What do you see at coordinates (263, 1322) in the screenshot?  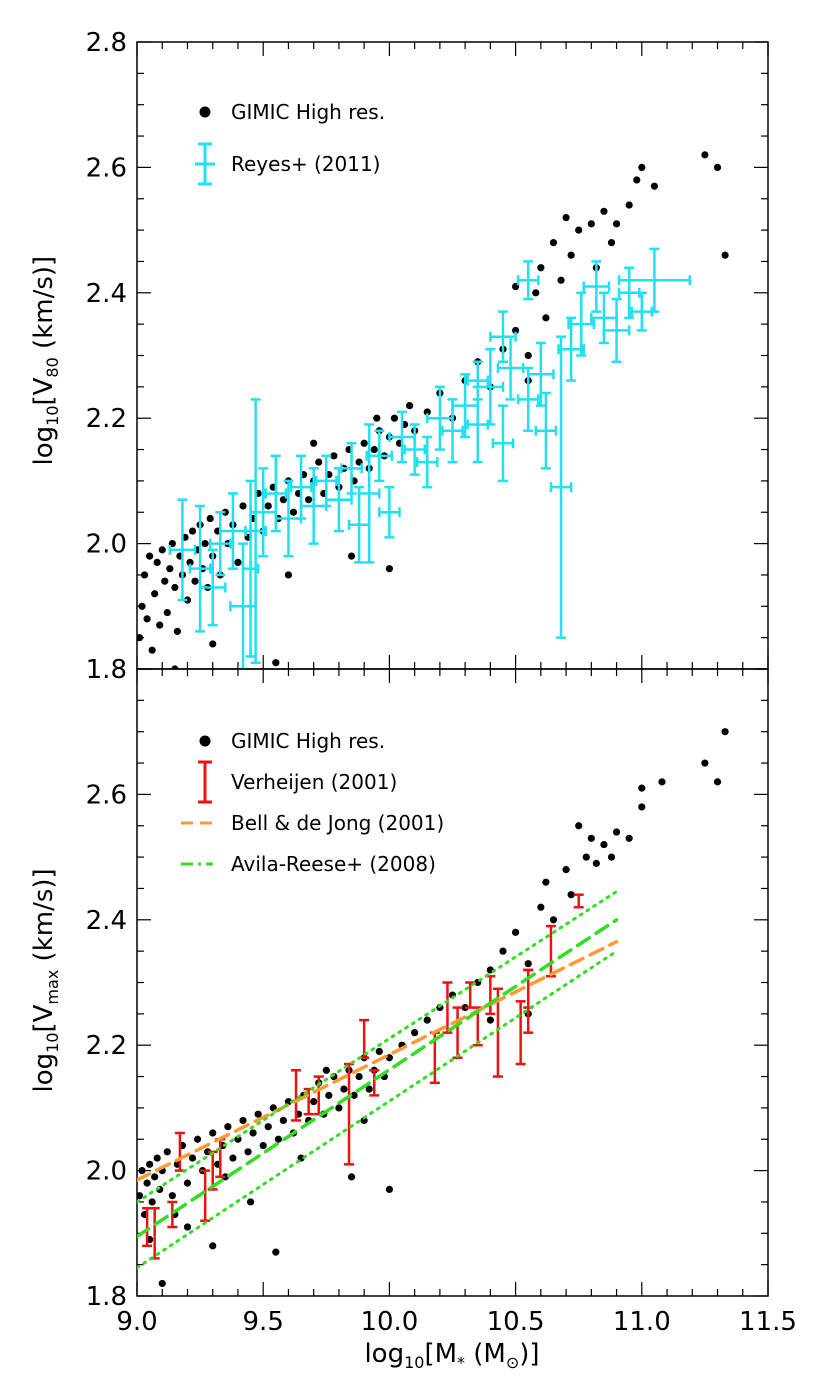 I see `x-tick-label: 9.5` at bounding box center [263, 1322].